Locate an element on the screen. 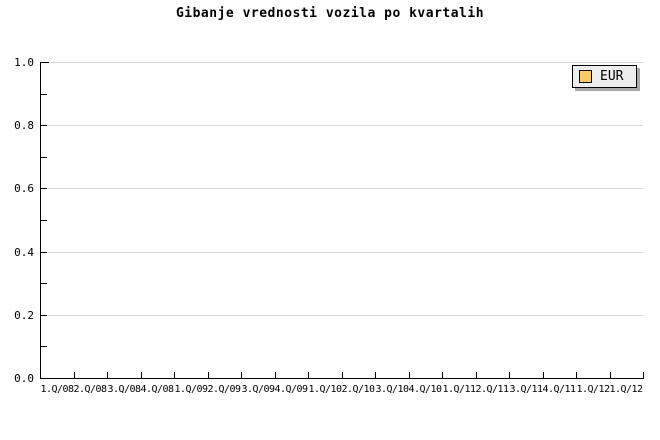 The height and width of the screenshot is (440, 660). y-tick-label: 0.6 is located at coordinates (24, 188).